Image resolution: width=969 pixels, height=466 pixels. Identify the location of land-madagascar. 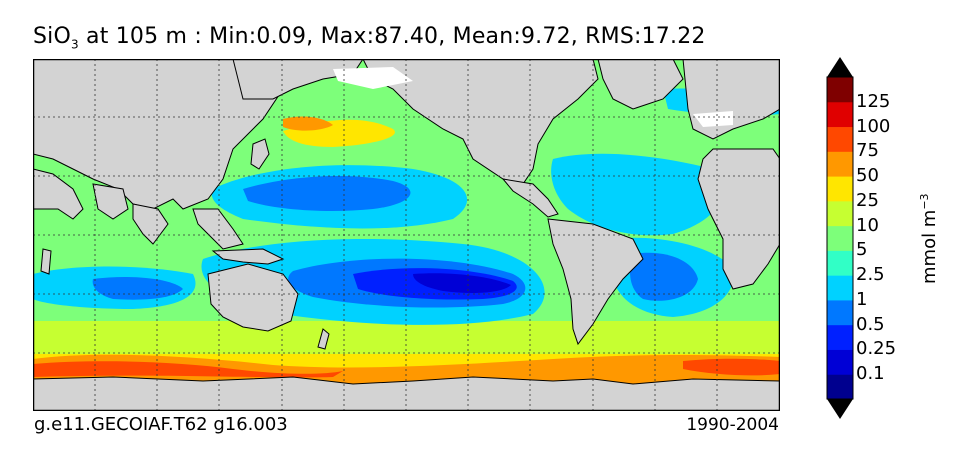
(46, 261).